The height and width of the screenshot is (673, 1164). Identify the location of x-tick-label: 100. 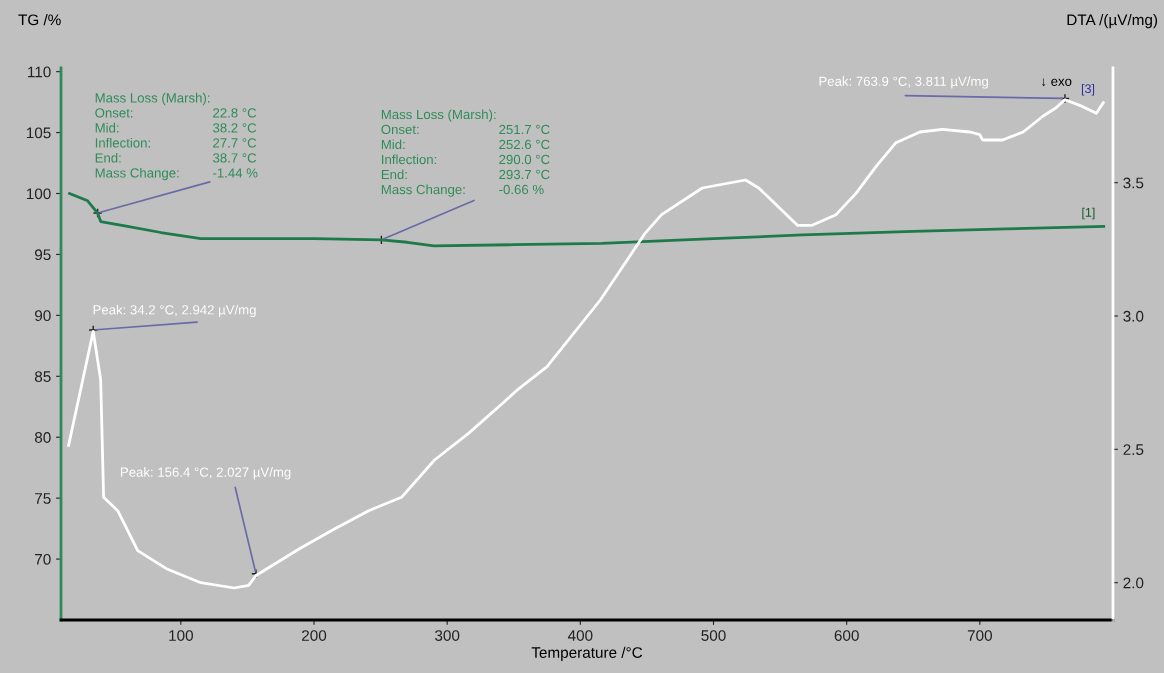
(181, 635).